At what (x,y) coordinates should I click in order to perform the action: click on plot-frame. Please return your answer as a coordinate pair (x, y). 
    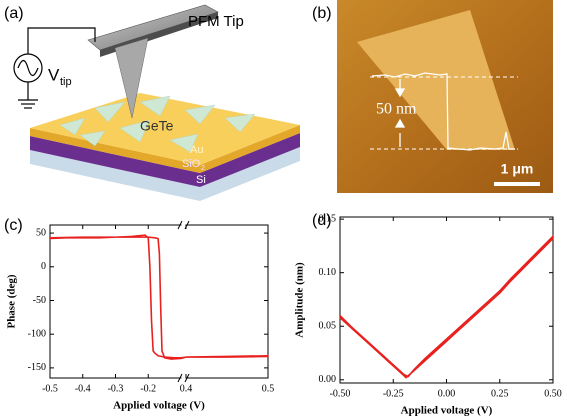
    Looking at the image, I should click on (159, 301).